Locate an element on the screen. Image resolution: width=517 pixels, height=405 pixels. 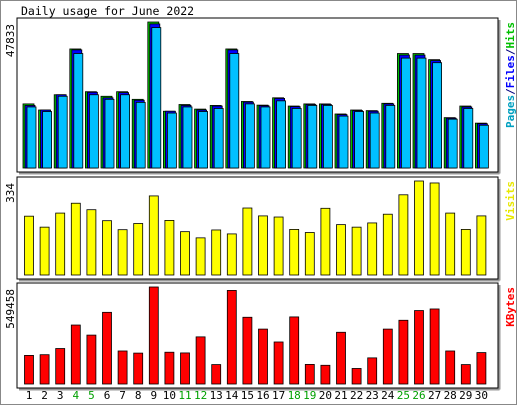
day-label-9: 9 is located at coordinates (153, 395).